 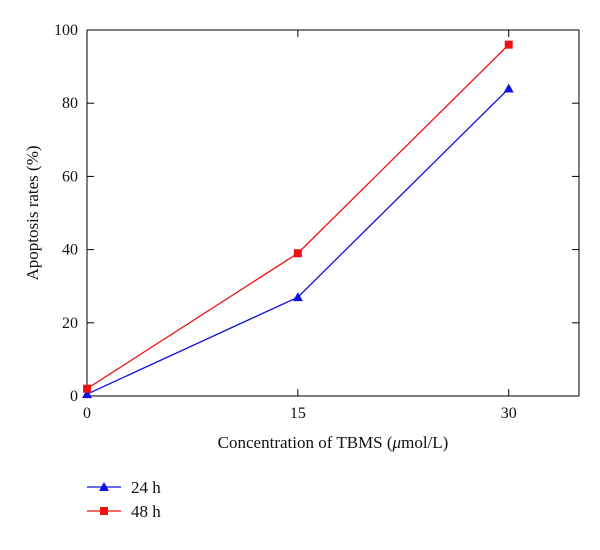 What do you see at coordinates (146, 511) in the screenshot?
I see `legend-item-48h-label: 48 h` at bounding box center [146, 511].